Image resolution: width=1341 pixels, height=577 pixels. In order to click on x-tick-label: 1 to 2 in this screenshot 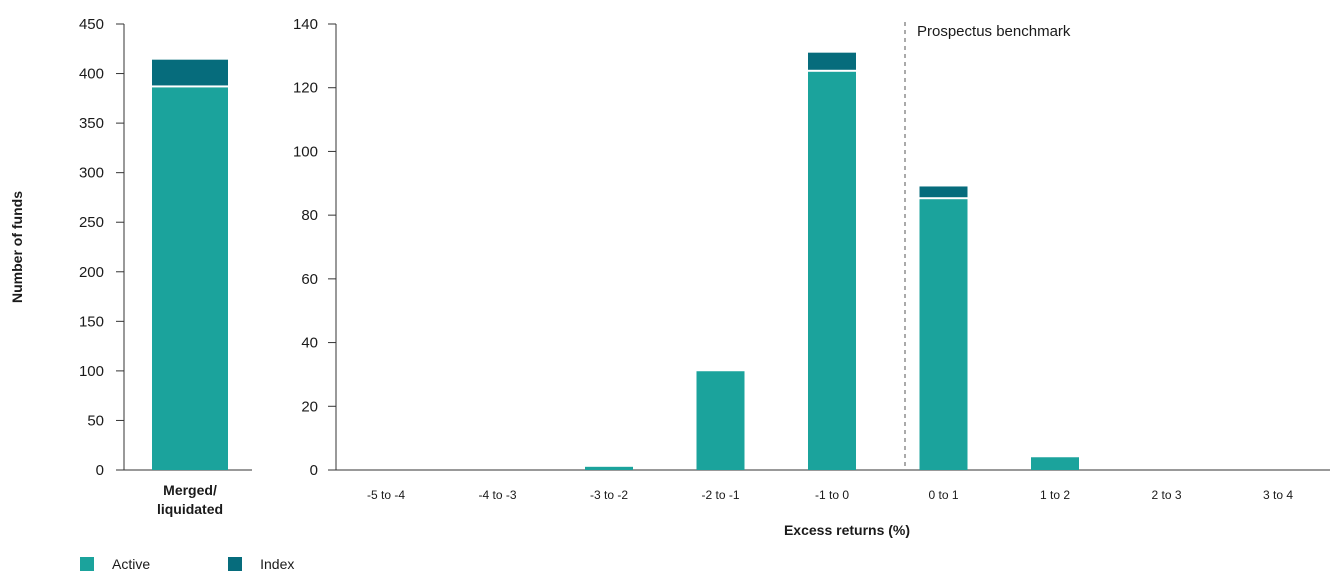, I will do `click(1055, 495)`.